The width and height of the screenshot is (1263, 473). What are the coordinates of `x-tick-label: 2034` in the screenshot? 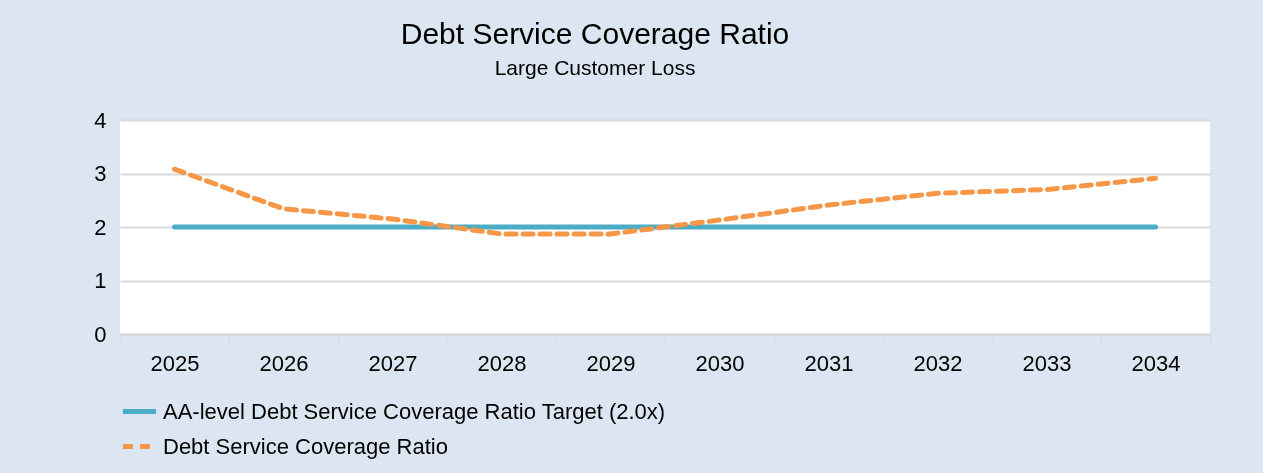 It's located at (1156, 363).